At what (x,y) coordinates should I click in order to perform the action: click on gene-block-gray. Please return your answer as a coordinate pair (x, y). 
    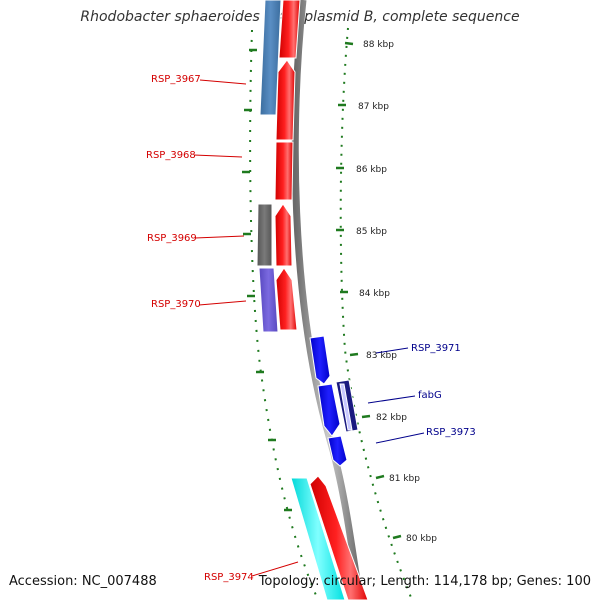
    Looking at the image, I should click on (264, 235).